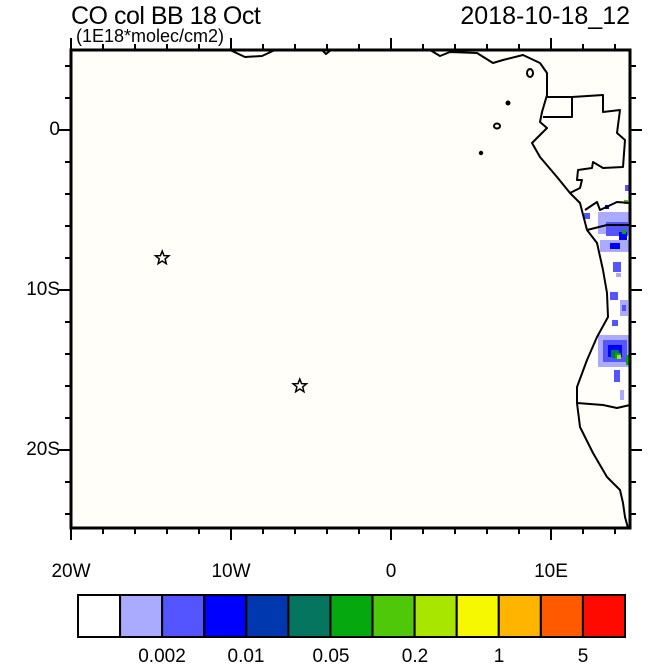 Image resolution: width=650 pixels, height=668 pixels. What do you see at coordinates (231, 571) in the screenshot?
I see `lon-label: 10W` at bounding box center [231, 571].